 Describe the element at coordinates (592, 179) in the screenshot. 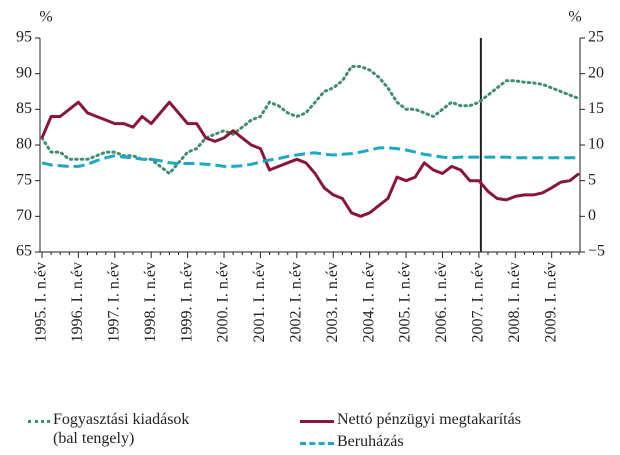

I see `y2-tick-label: 5` at that location.